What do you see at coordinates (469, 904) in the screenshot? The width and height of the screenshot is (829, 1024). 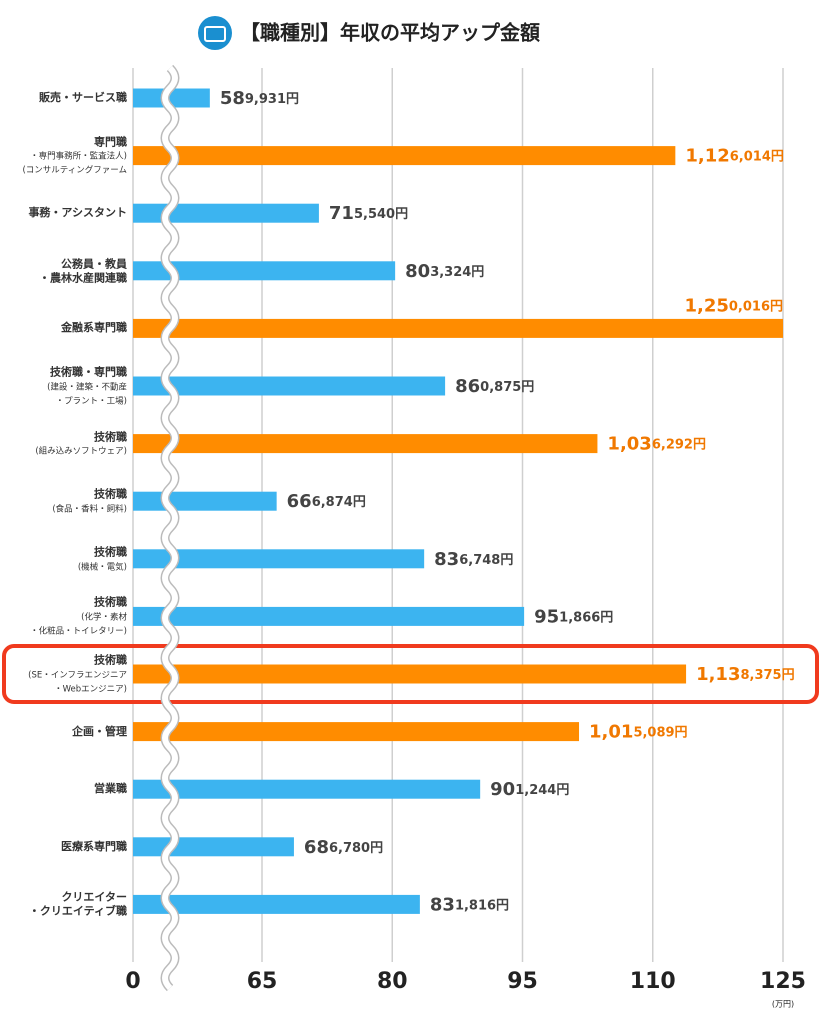 I see `value-label: 831,816円` at bounding box center [469, 904].